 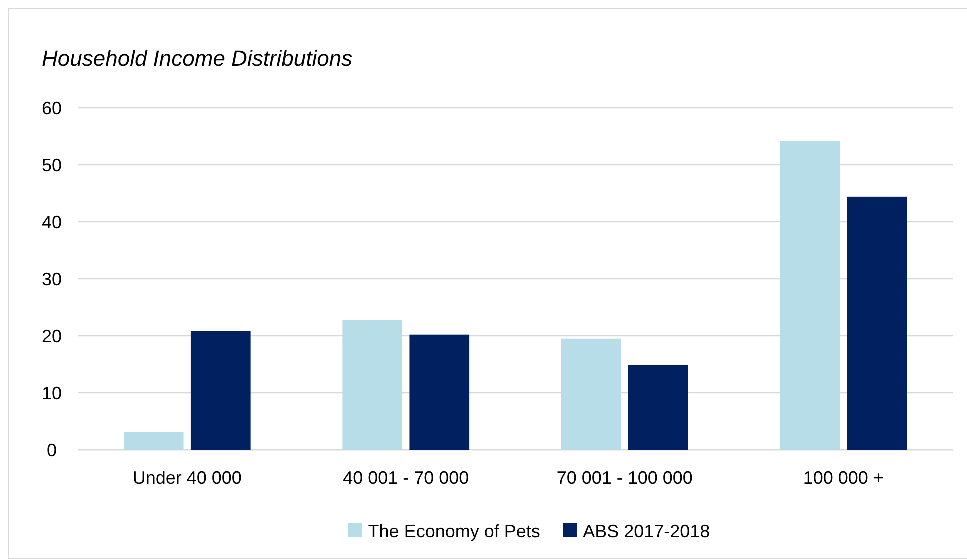 What do you see at coordinates (52, 393) in the screenshot?
I see `y-tick-label: 10` at bounding box center [52, 393].